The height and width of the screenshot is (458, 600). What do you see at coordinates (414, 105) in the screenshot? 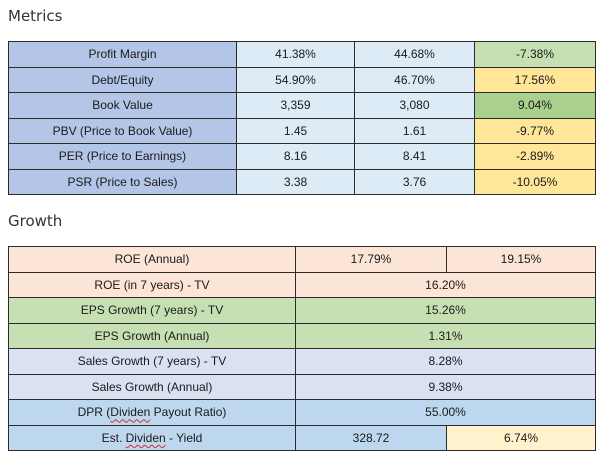
I see `metric-value-2: 3,080` at bounding box center [414, 105].